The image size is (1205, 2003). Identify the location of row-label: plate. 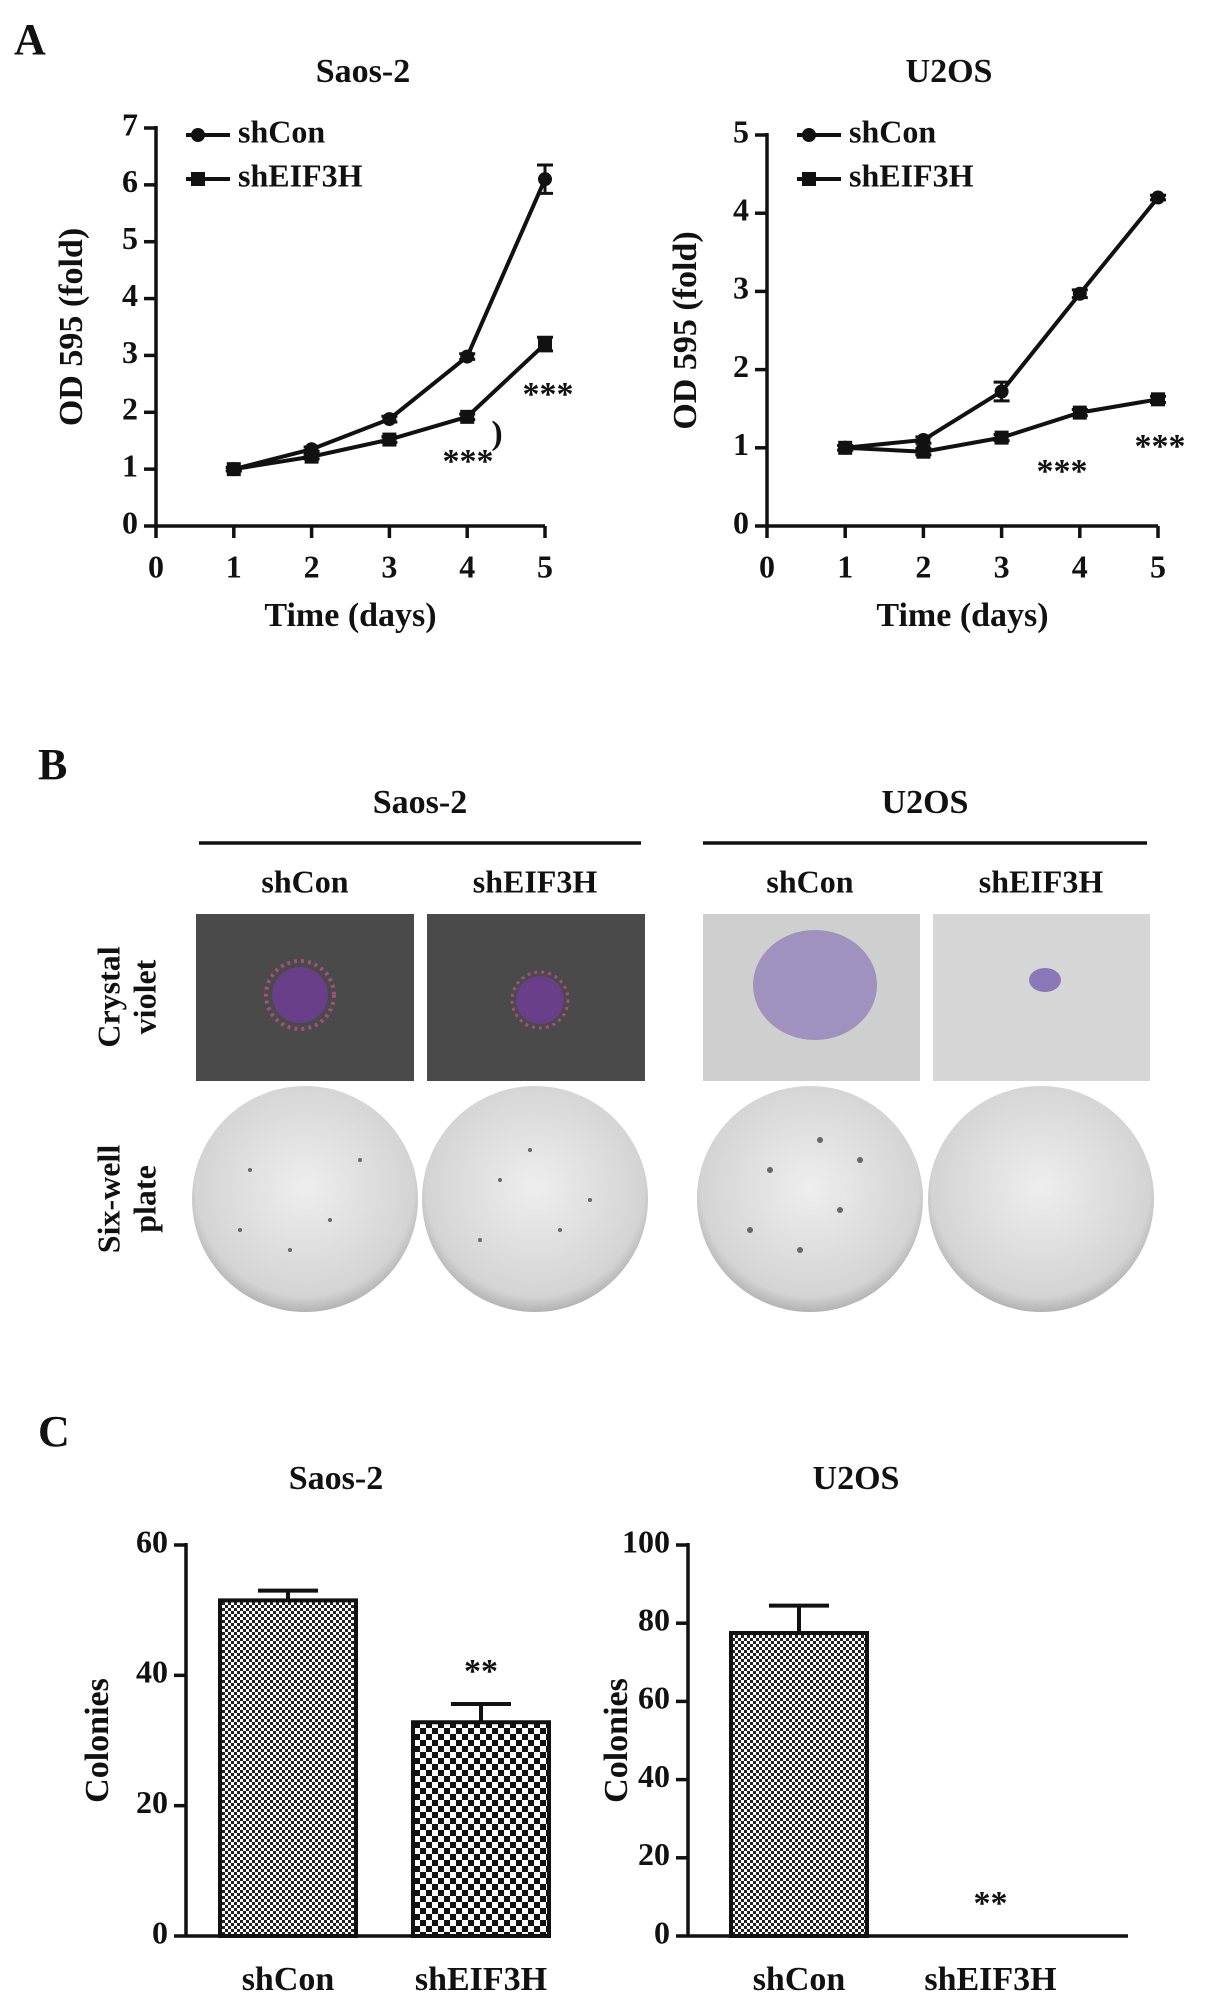
(144, 1199).